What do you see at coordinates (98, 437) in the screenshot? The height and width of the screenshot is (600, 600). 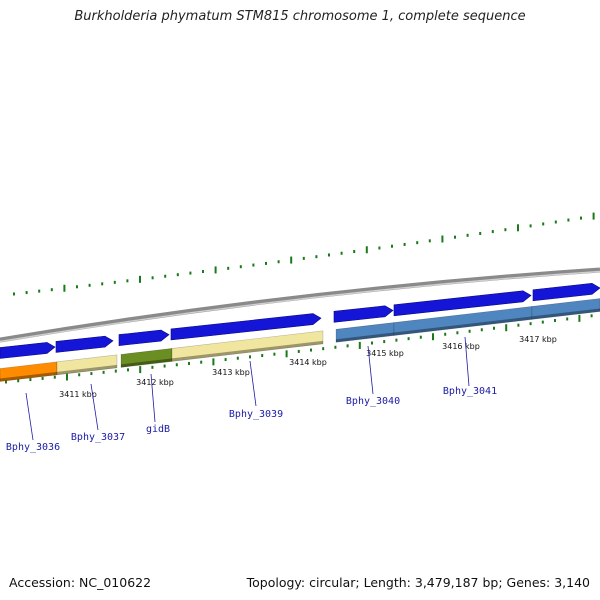 I see `gene-label: Bphy_3037` at bounding box center [98, 437].